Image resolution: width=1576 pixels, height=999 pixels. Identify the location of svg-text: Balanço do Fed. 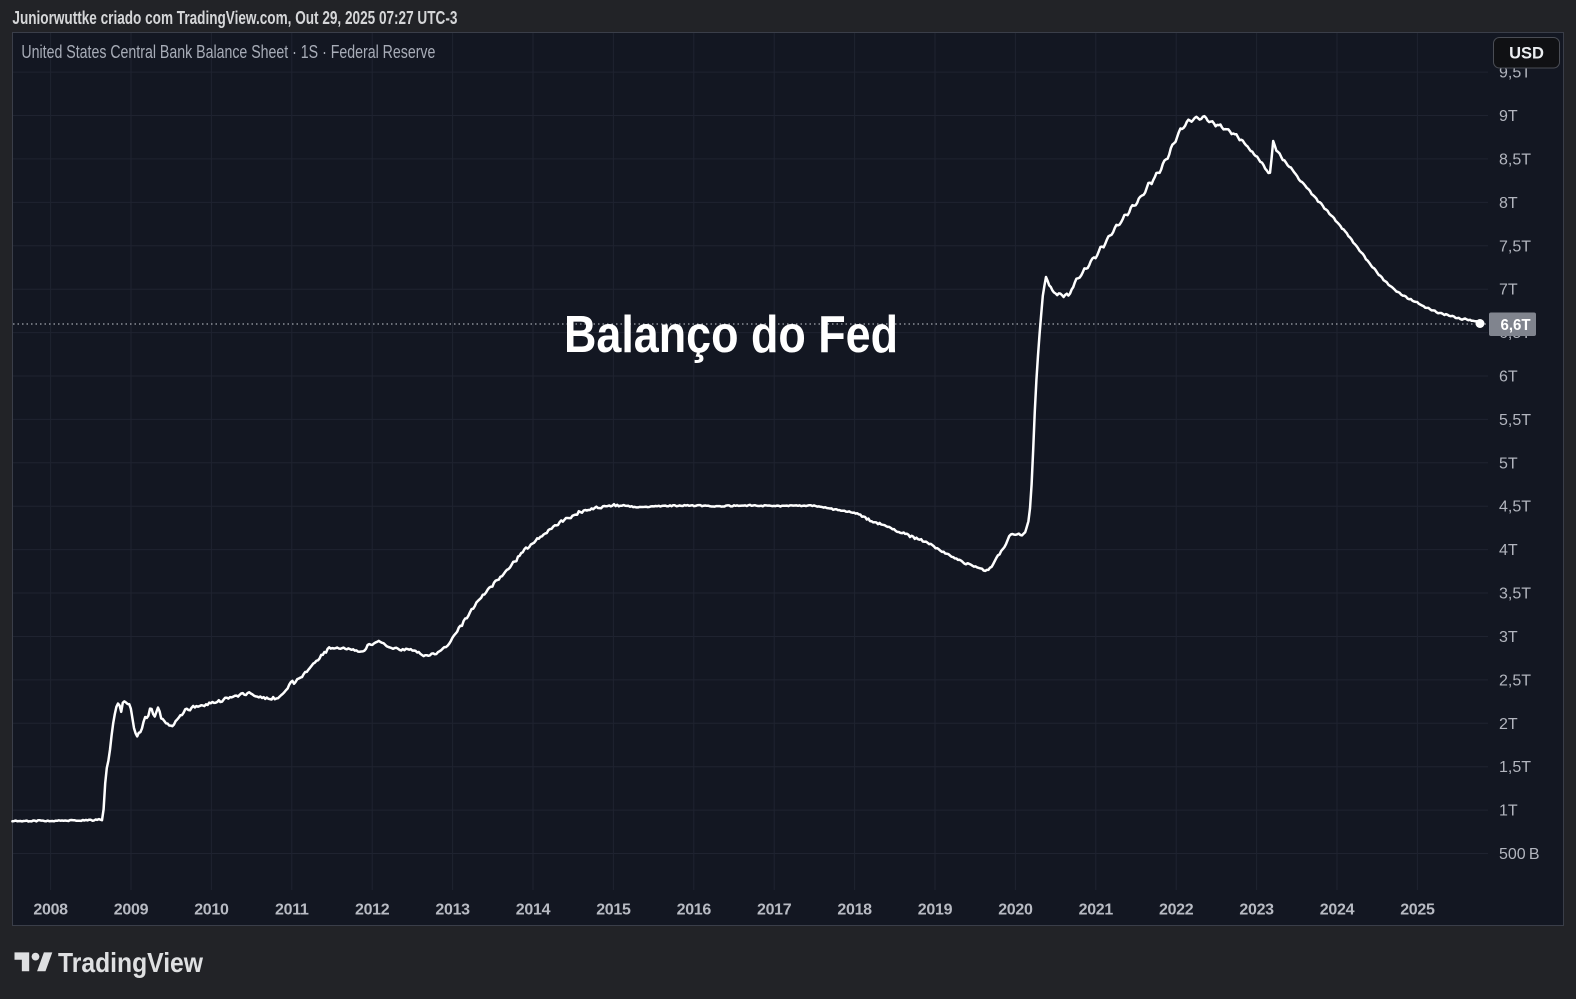
(731, 335).